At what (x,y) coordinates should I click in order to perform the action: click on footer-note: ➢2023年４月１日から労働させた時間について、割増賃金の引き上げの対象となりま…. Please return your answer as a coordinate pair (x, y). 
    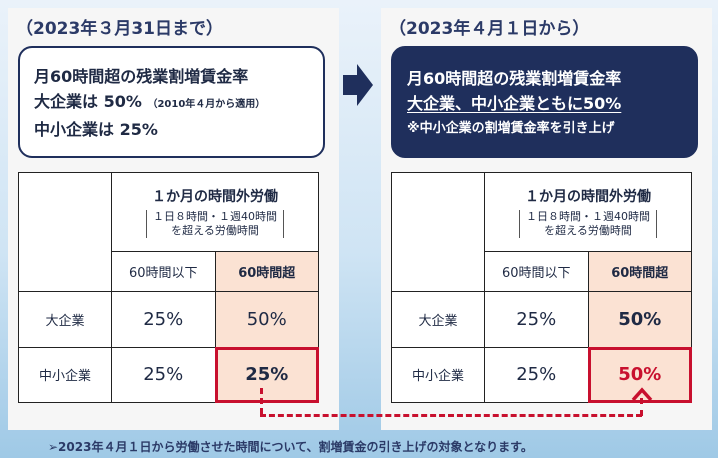
    Looking at the image, I should click on (290, 447).